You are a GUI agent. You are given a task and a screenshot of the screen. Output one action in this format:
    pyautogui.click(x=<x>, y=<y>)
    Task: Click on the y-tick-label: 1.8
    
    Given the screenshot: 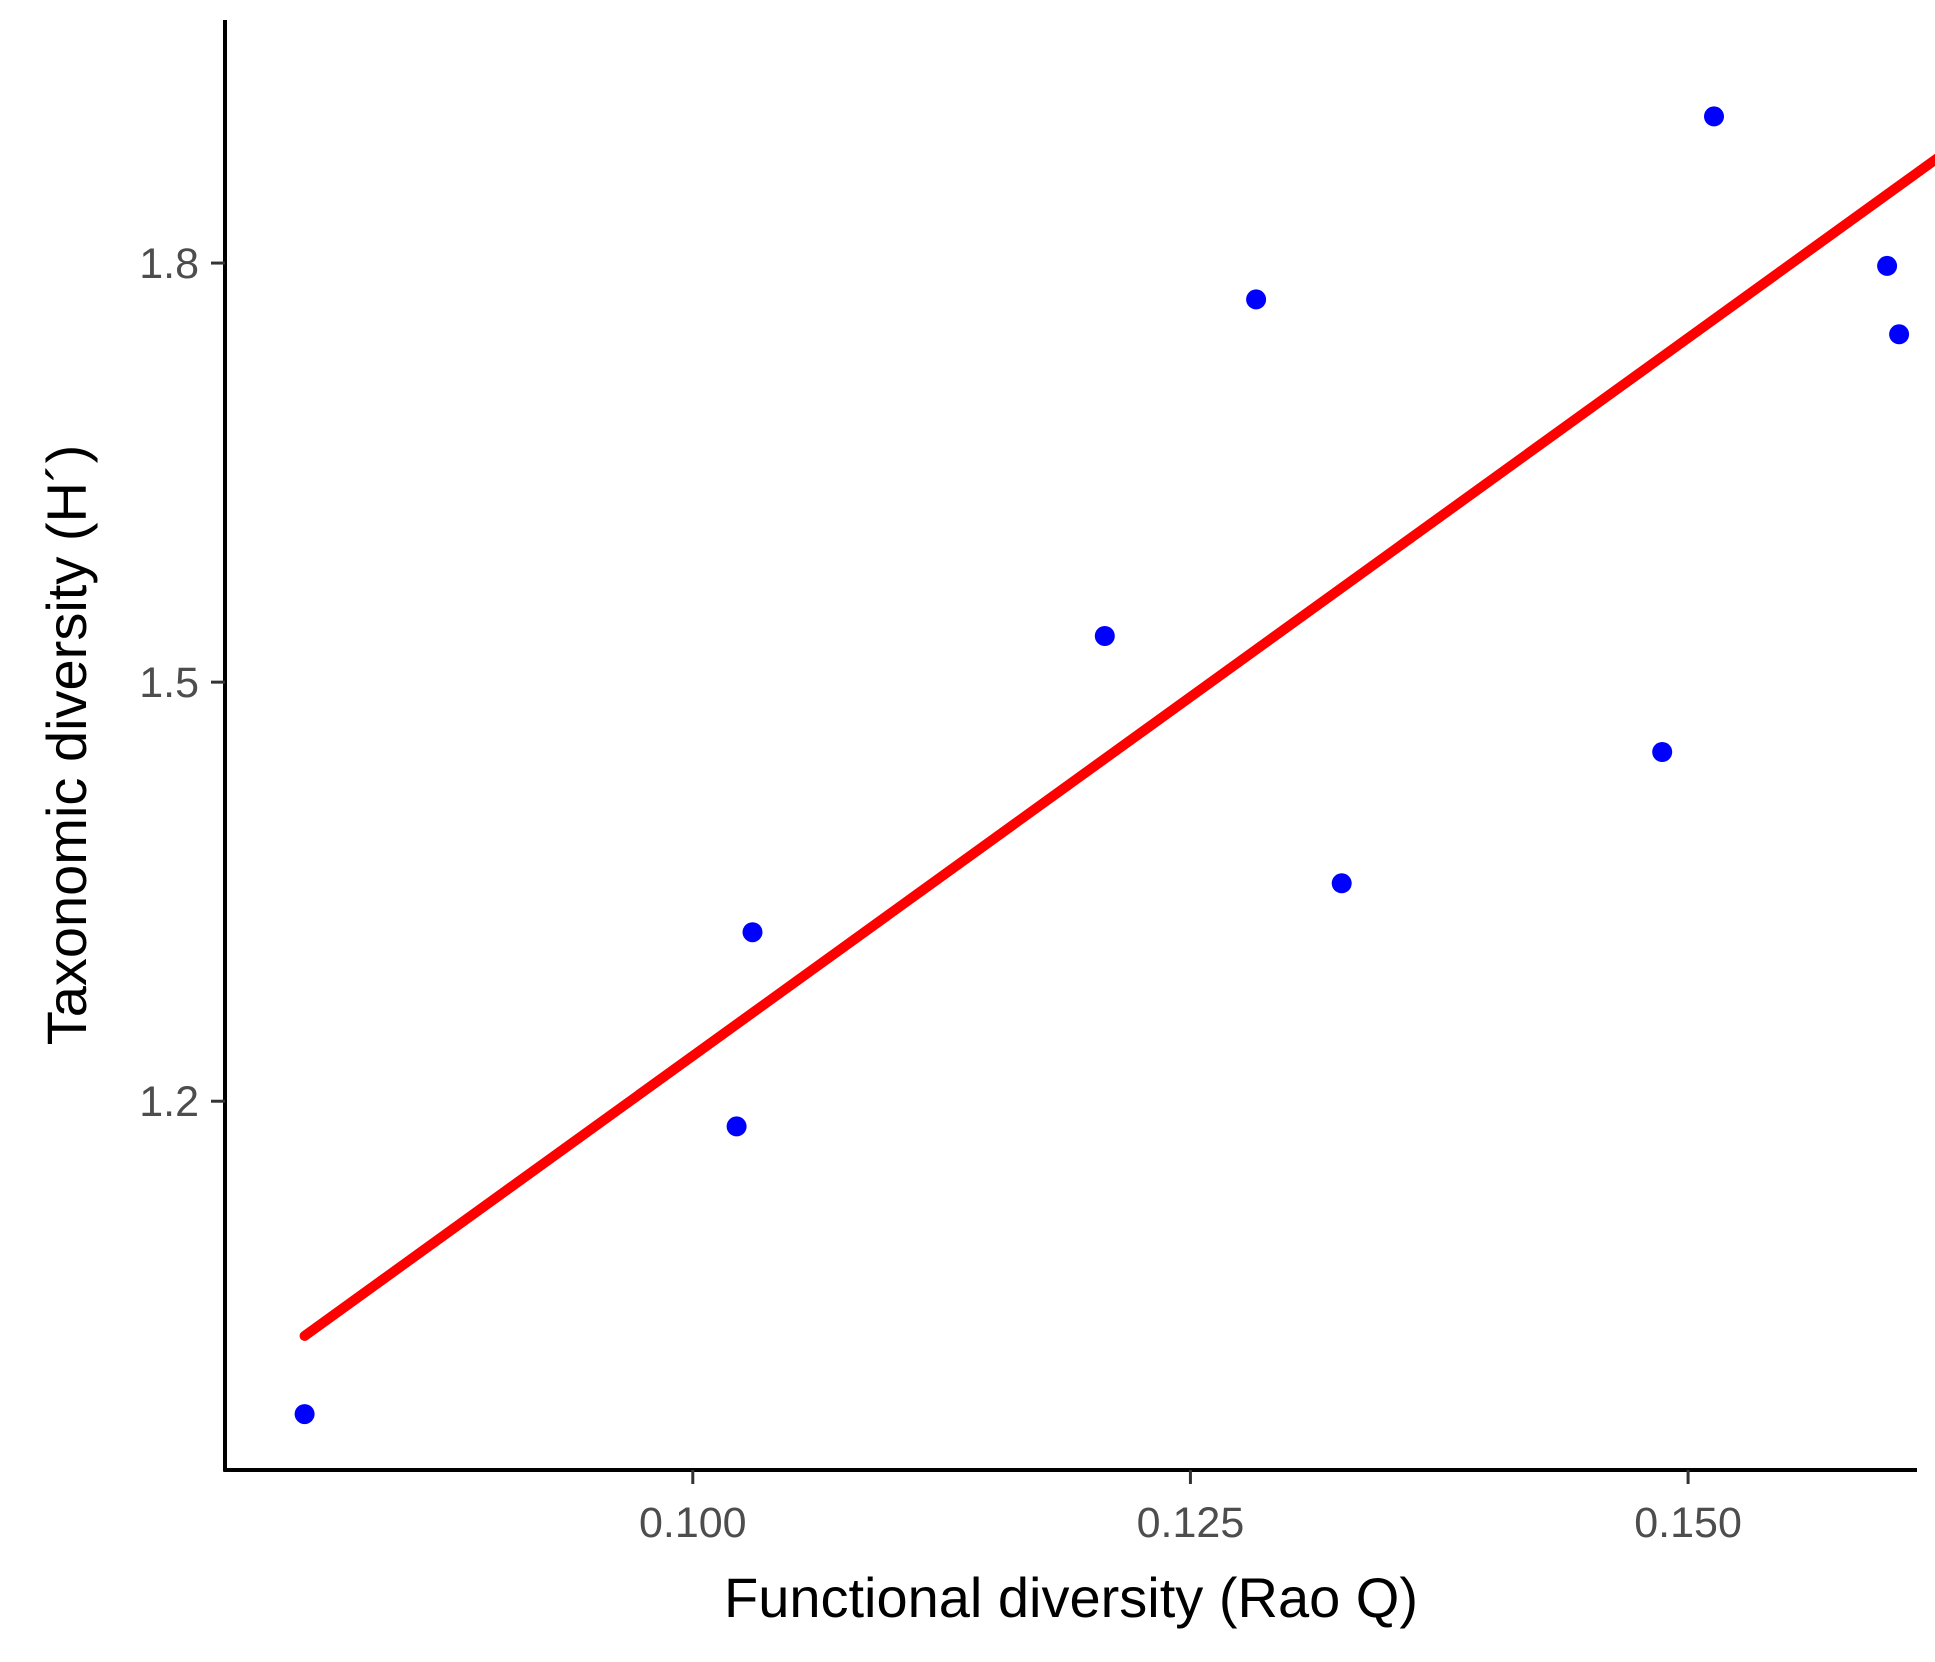 What is the action you would take?
    pyautogui.click(x=169, y=264)
    